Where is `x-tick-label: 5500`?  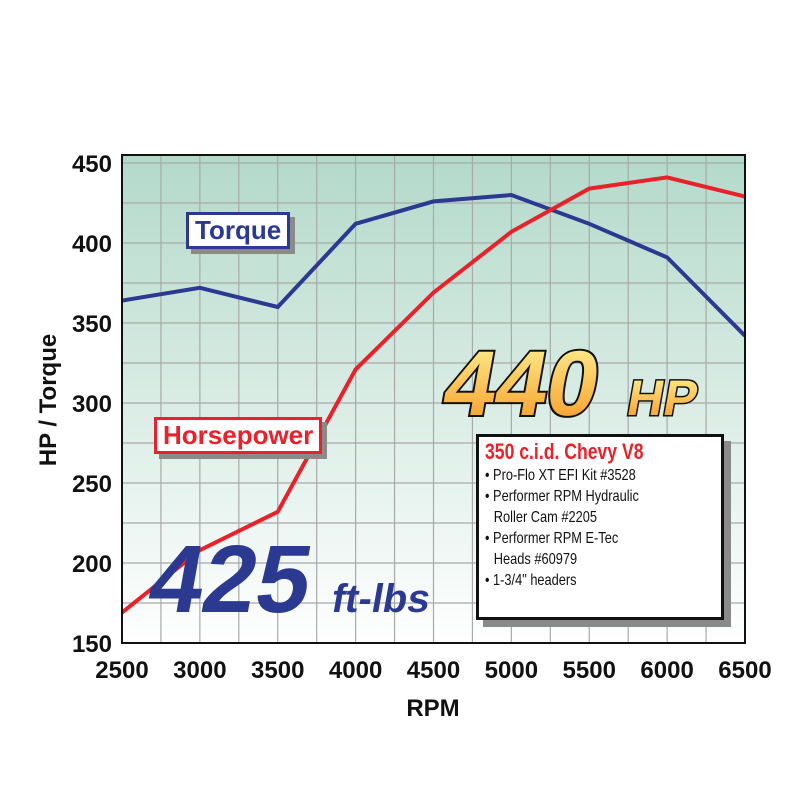
x-tick-label: 5500 is located at coordinates (589, 670).